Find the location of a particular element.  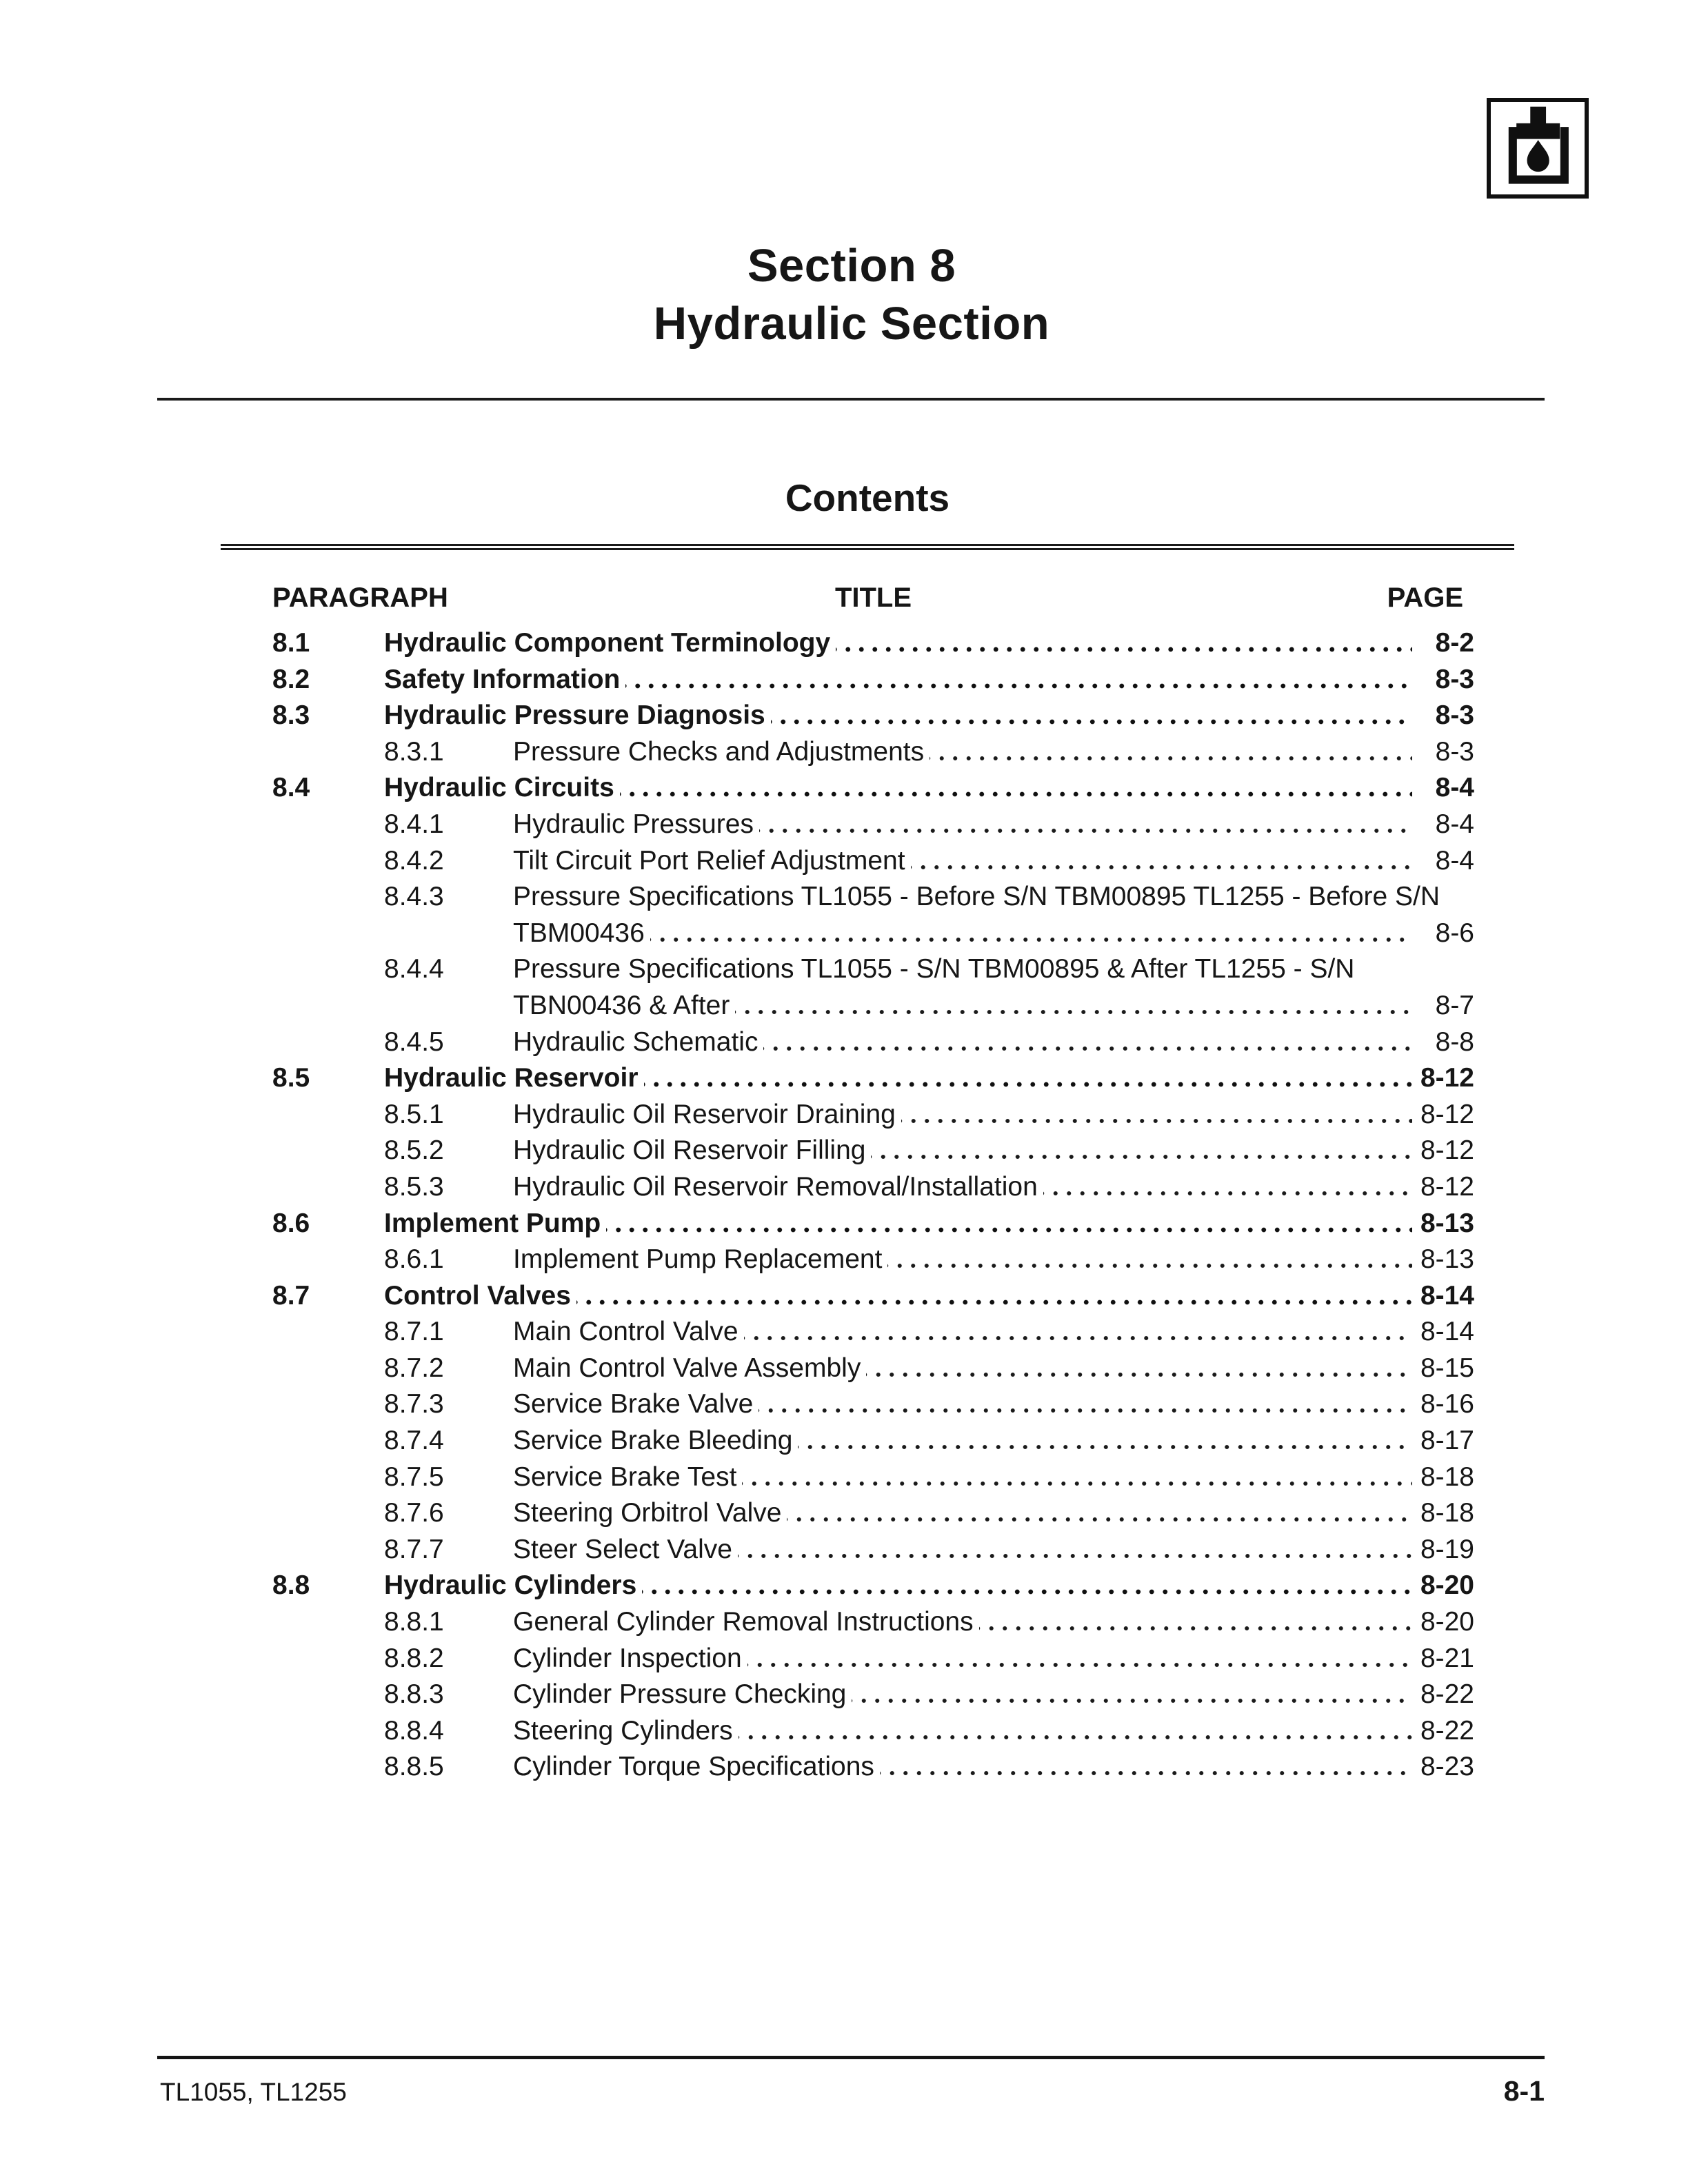

toc-entry: 8.3.1 Pressure Checks and Adjustments 8-3 is located at coordinates (873, 752).